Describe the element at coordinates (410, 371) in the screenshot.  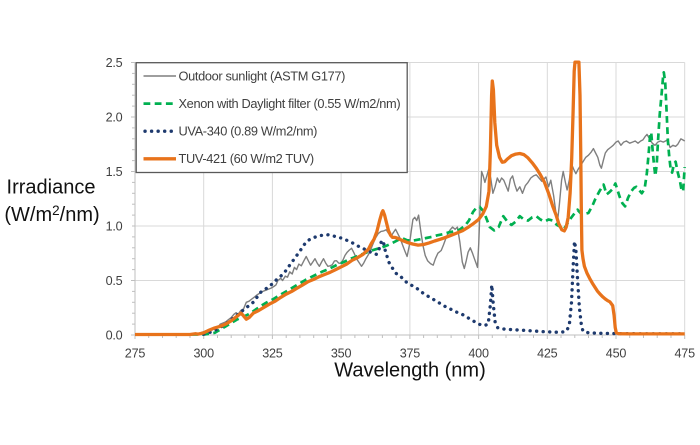
I see `svg-text: Wavelength (nm)` at that location.